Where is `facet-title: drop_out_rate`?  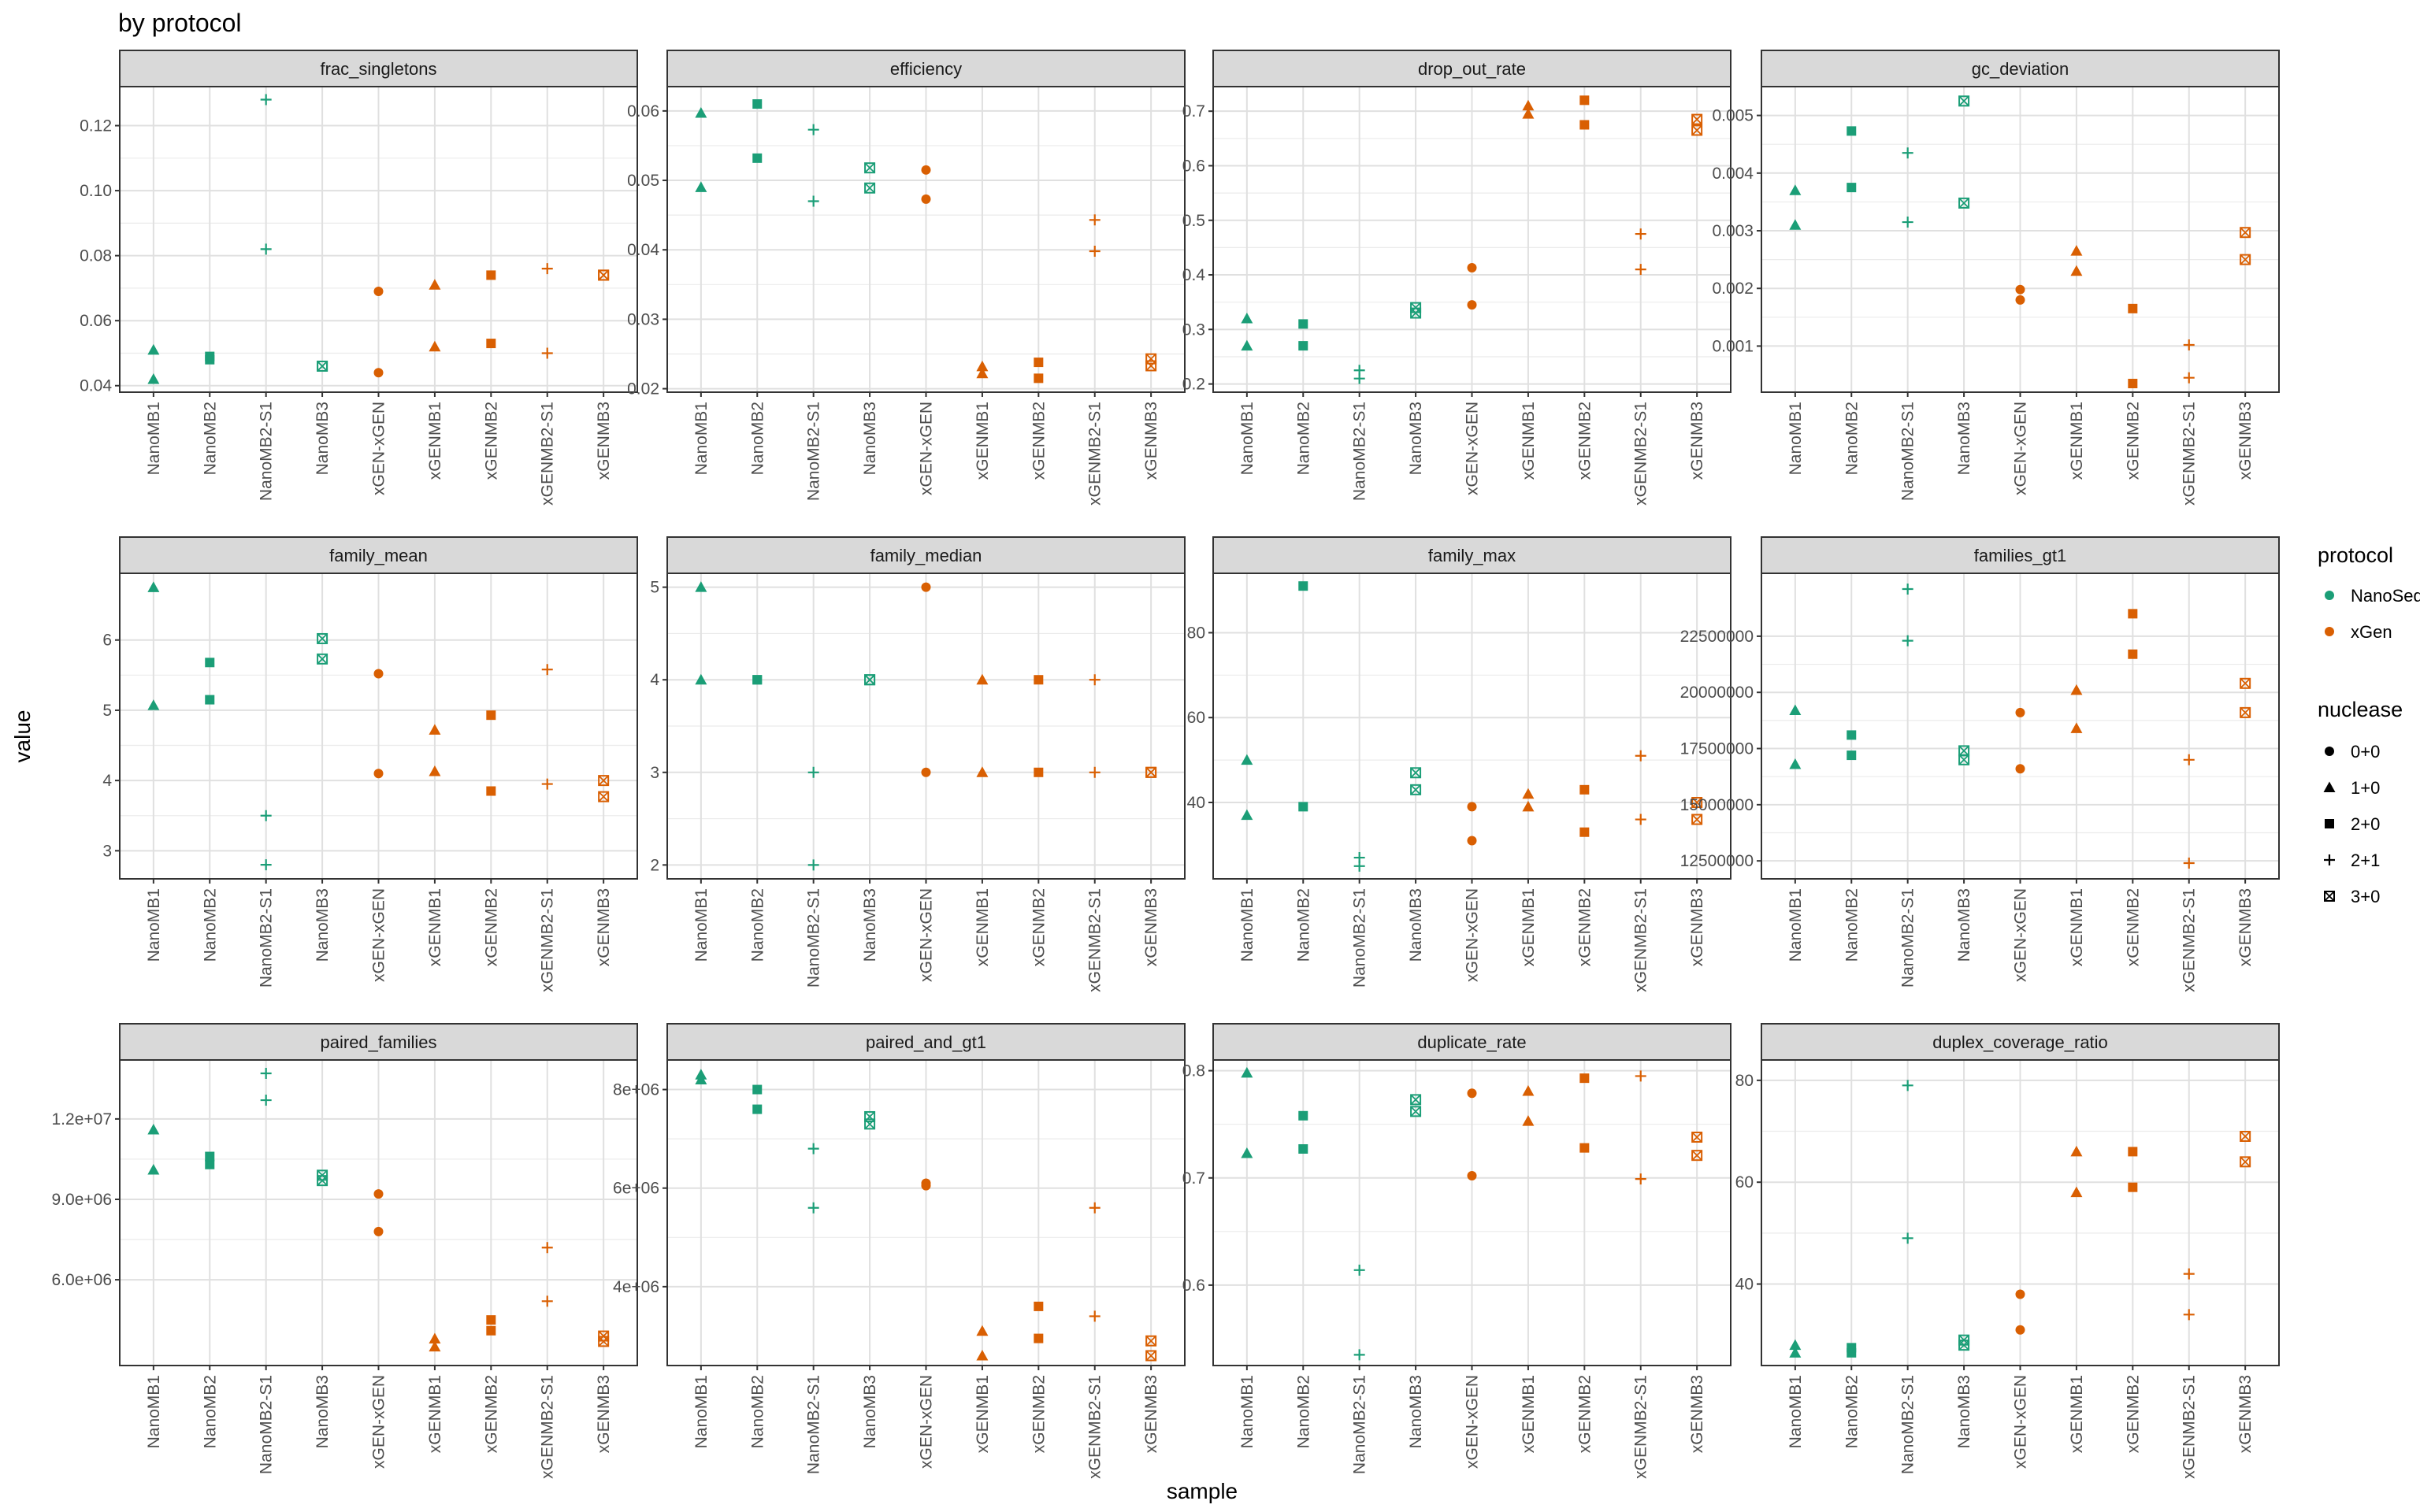
facet-title: drop_out_rate is located at coordinates (1472, 69).